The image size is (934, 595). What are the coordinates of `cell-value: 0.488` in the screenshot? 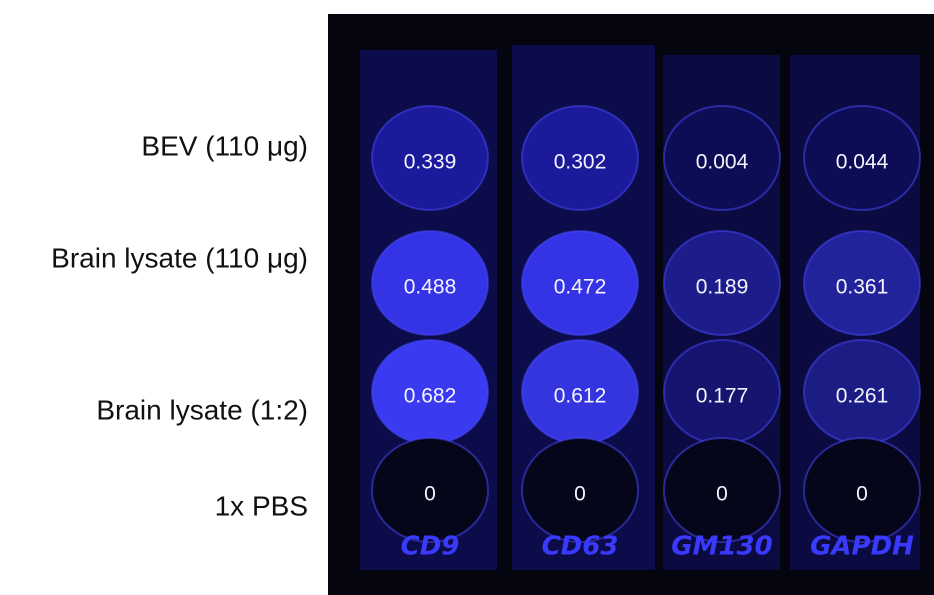 It's located at (430, 287).